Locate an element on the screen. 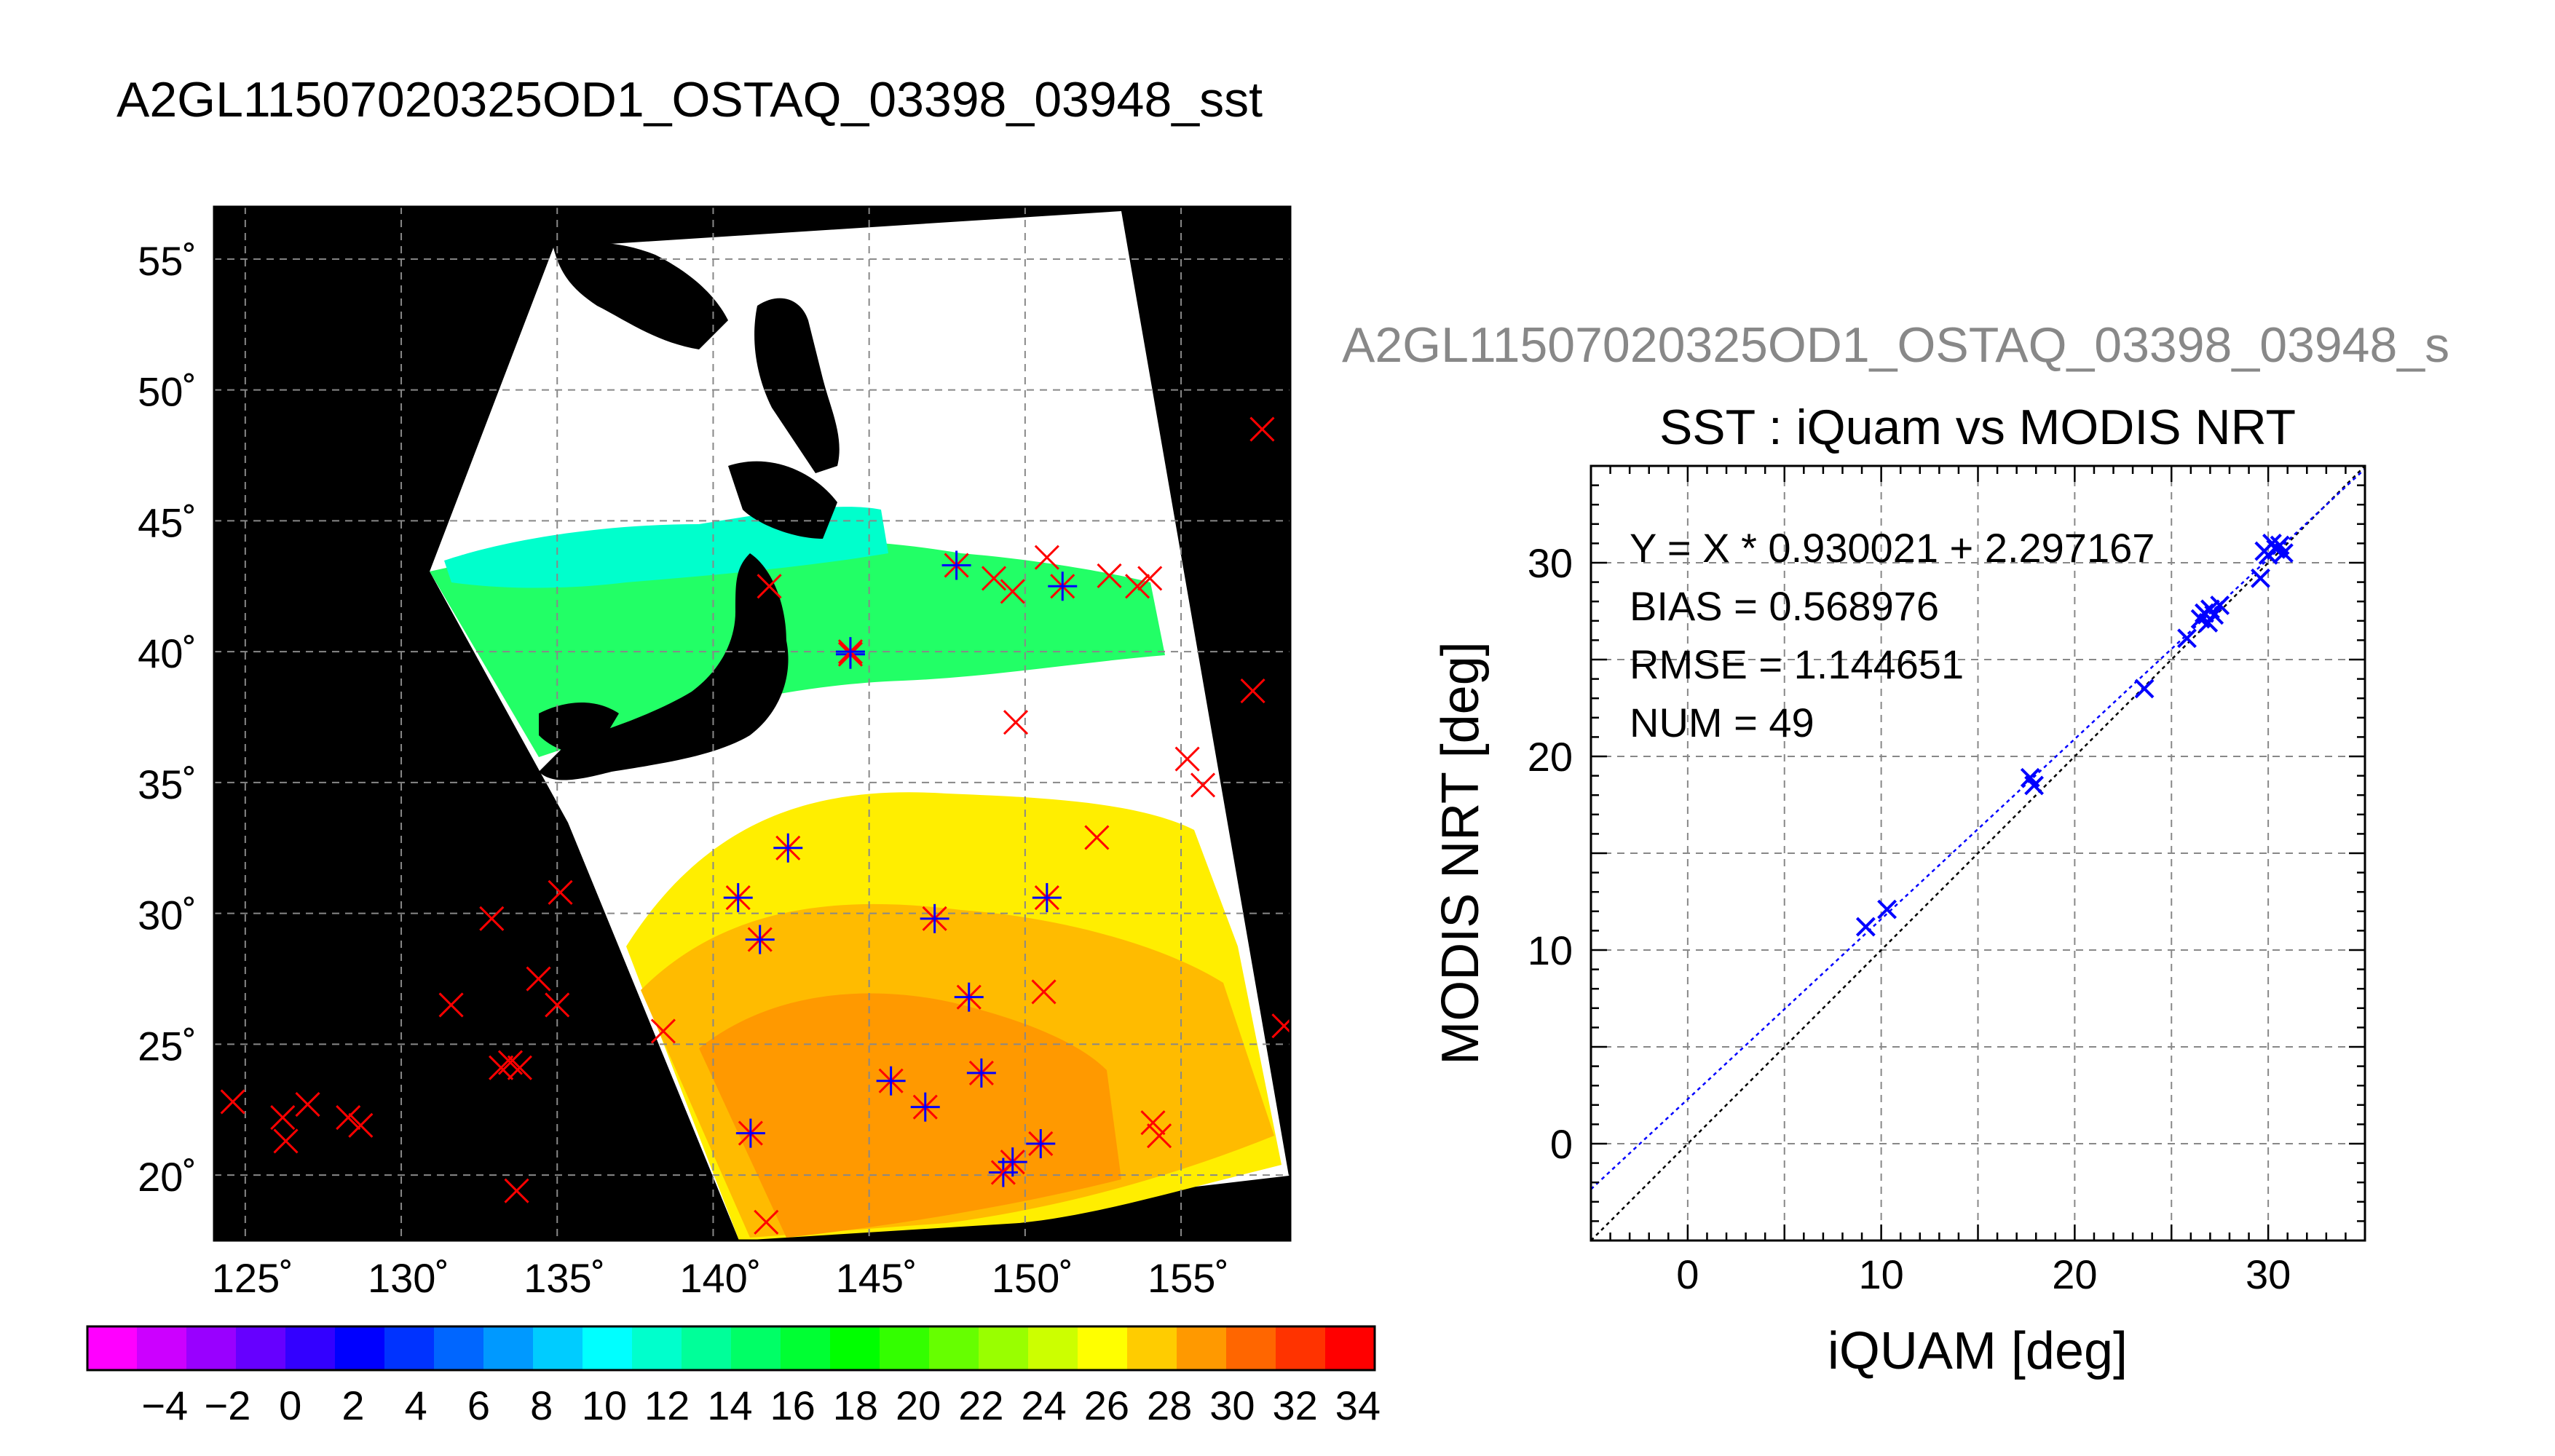 The image size is (2555, 1456). sst-north-band is located at coordinates (797, 648).